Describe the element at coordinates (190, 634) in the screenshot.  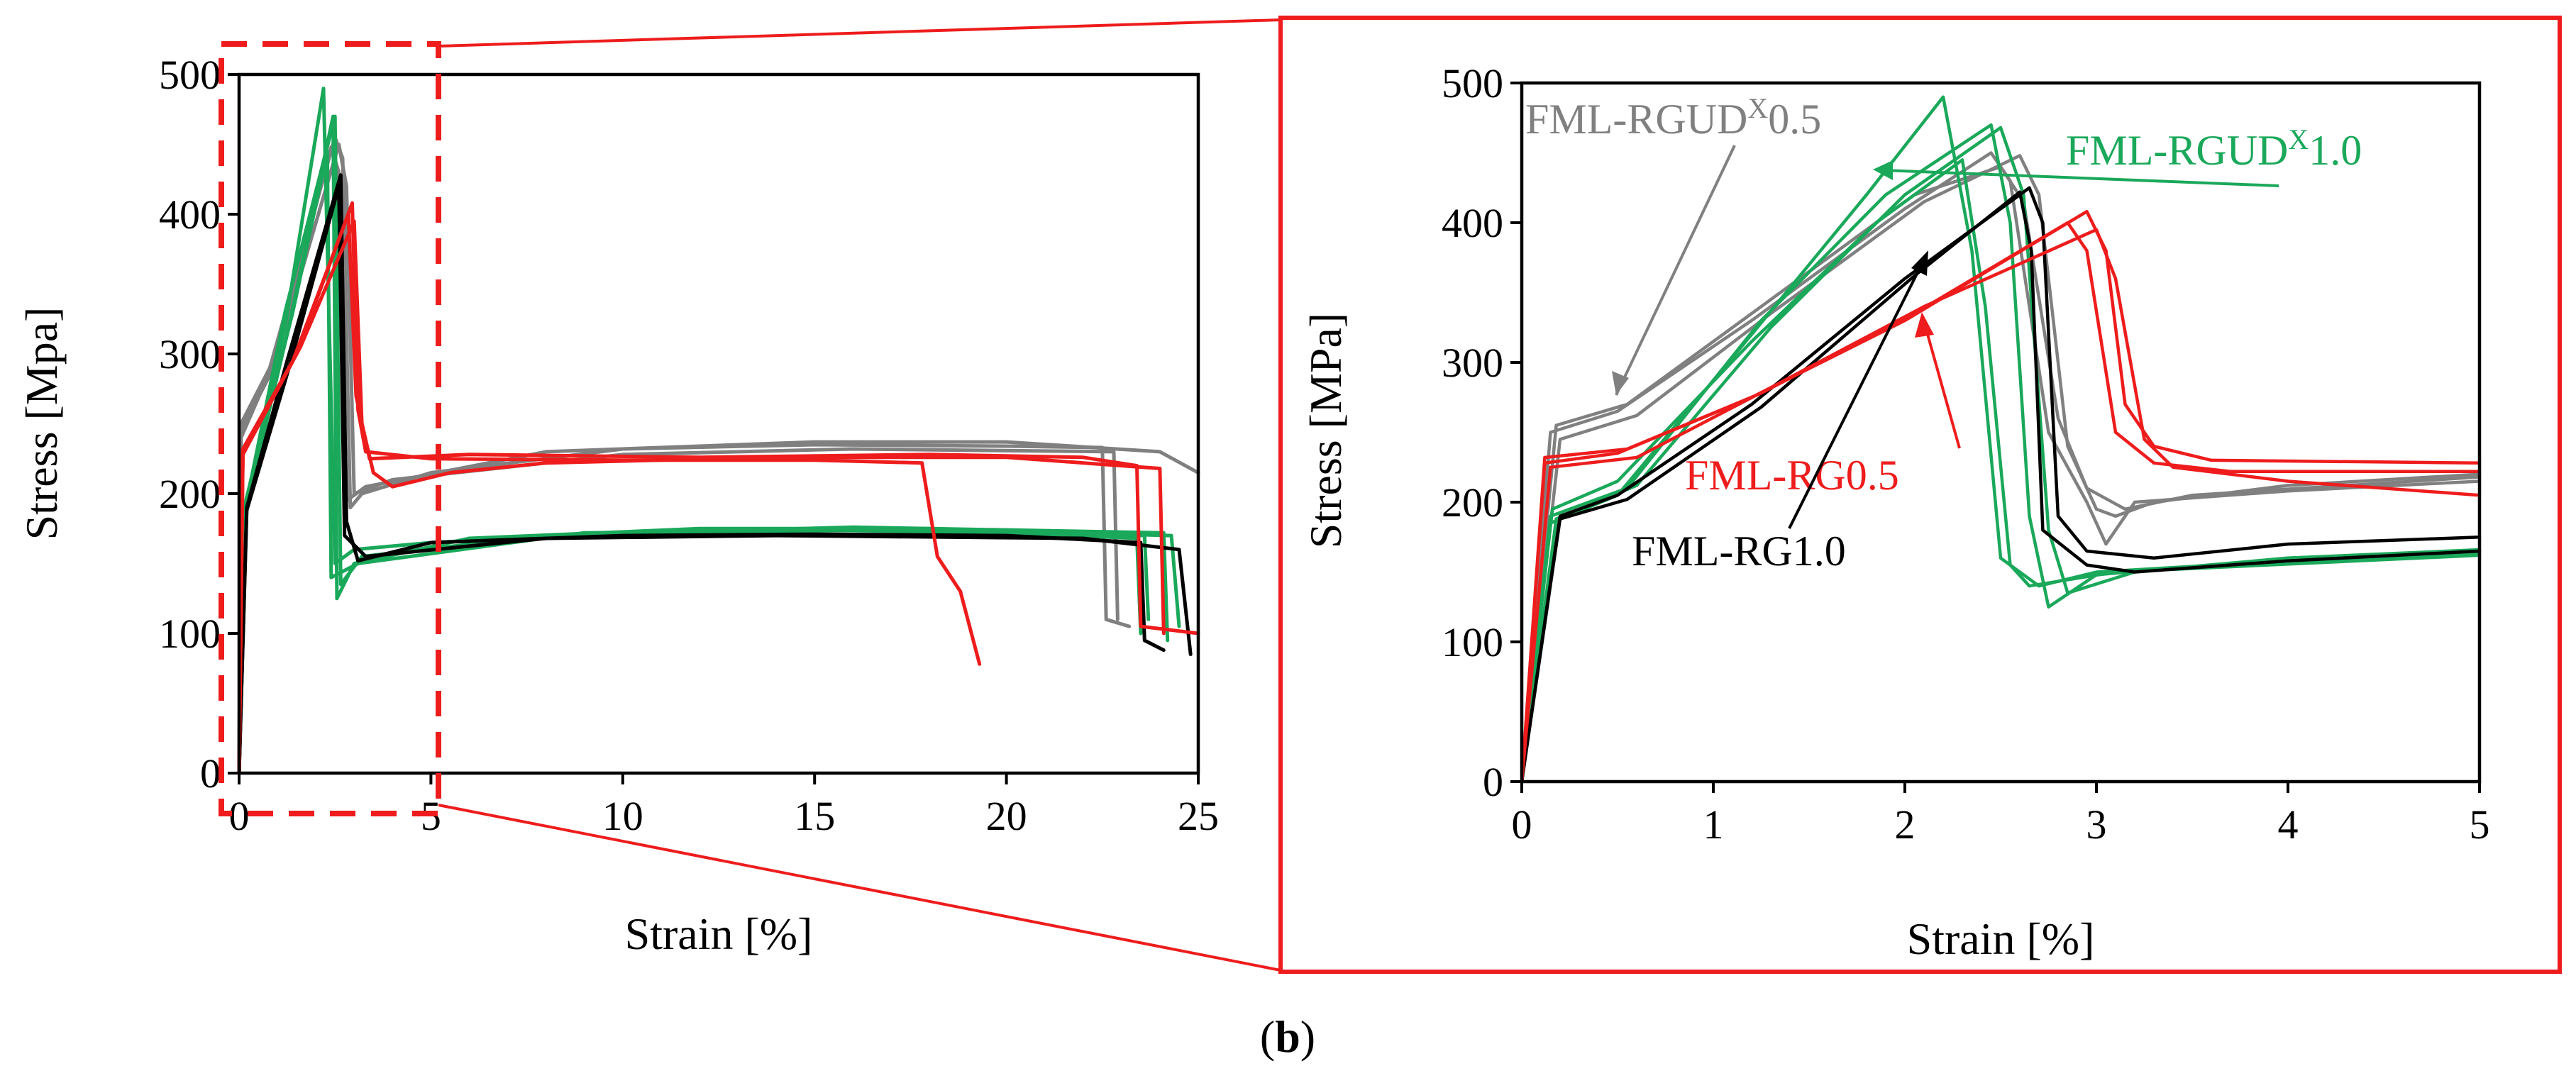
I see `full-y-tick-label: 100` at that location.